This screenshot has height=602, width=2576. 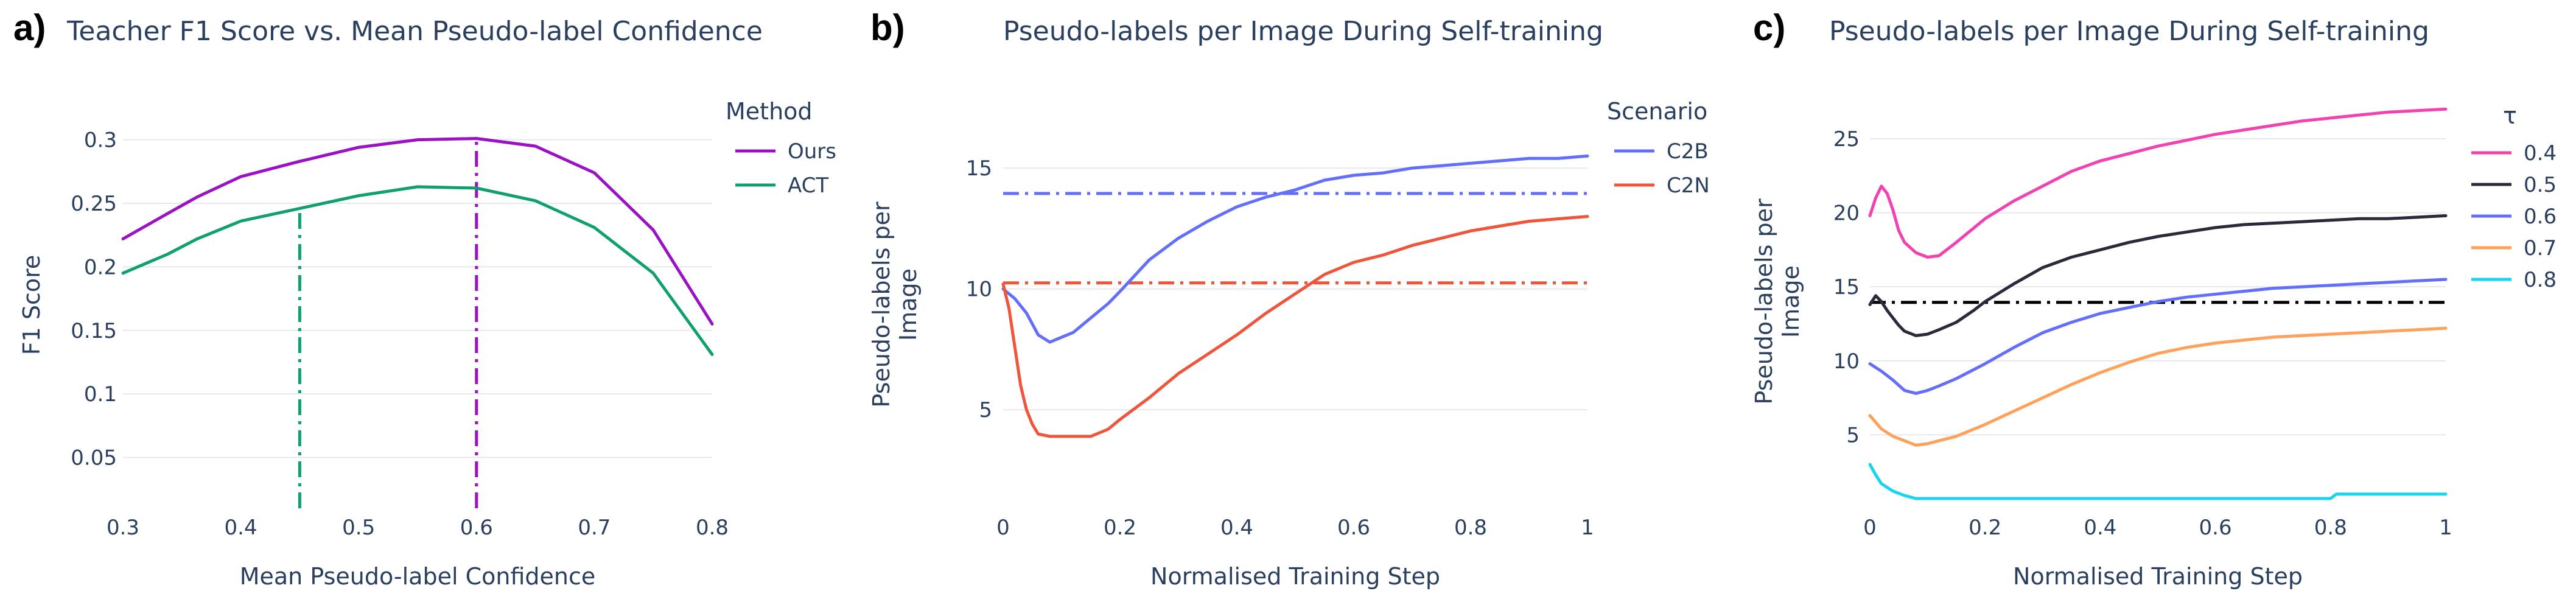 I want to click on y-tick-label: 0.2, so click(x=101, y=267).